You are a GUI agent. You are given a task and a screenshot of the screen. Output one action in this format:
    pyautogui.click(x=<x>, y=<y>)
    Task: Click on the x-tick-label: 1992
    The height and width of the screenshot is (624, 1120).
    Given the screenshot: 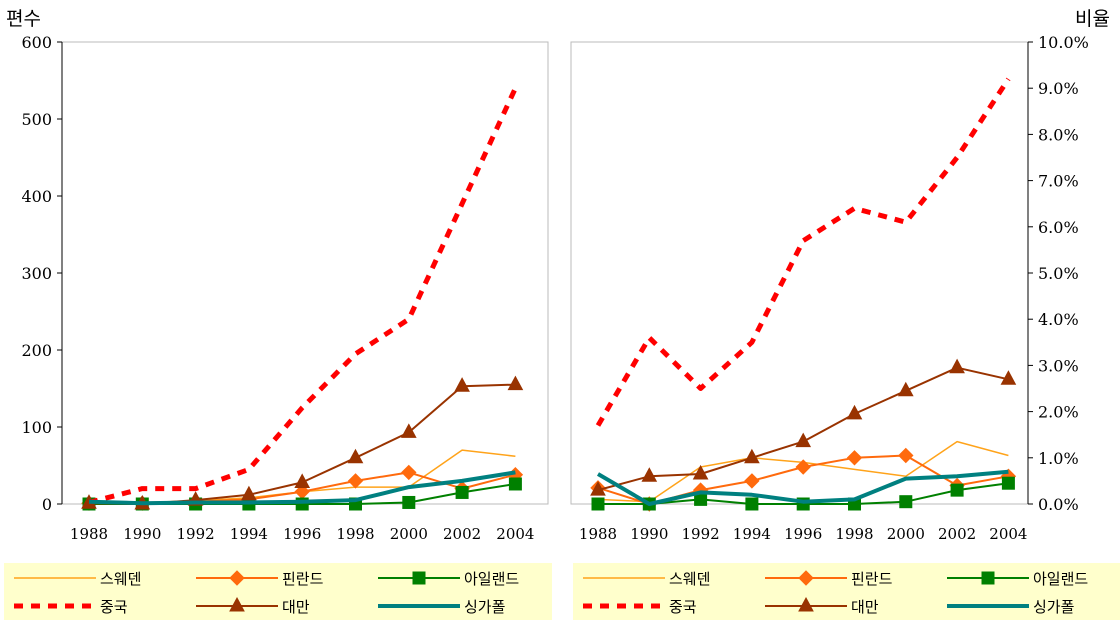 What is the action you would take?
    pyautogui.click(x=701, y=534)
    